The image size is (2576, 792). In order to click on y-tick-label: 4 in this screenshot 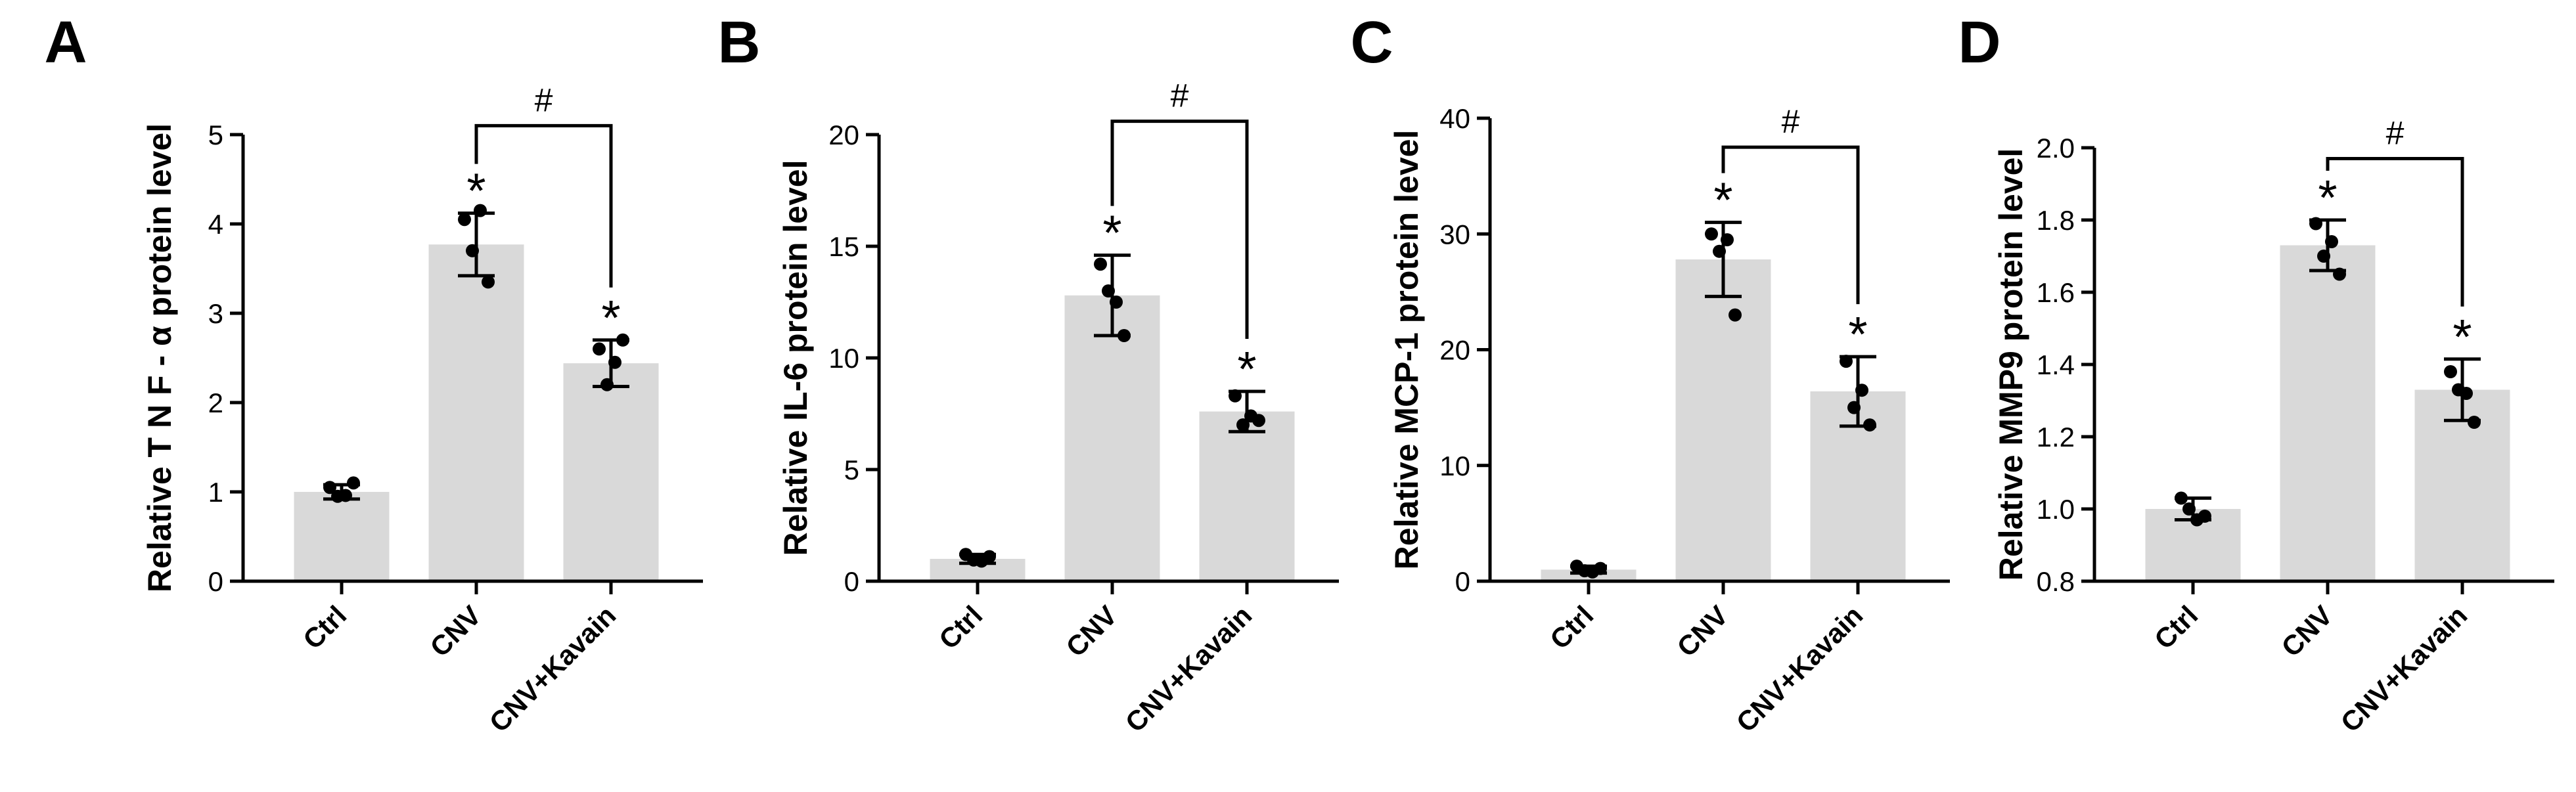, I will do `click(215, 225)`.